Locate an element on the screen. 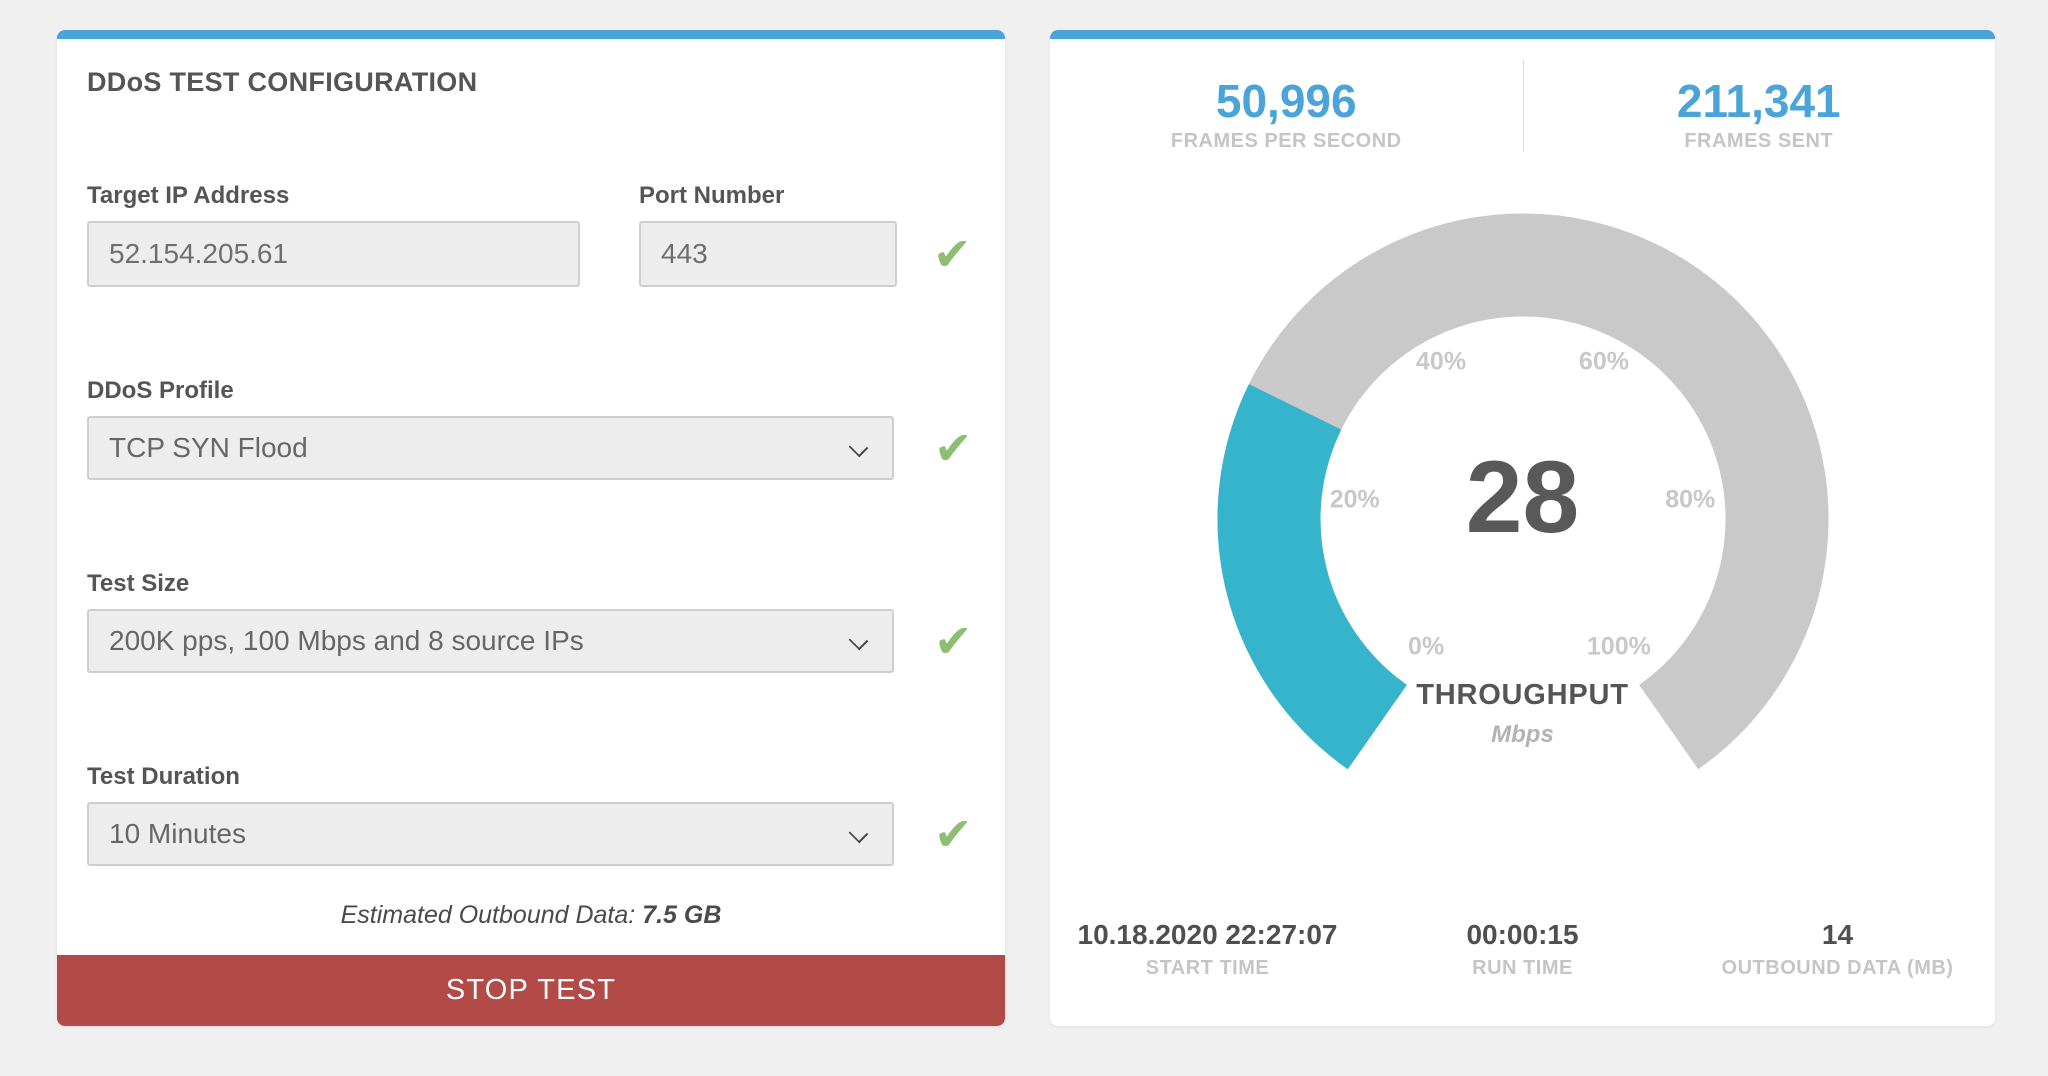 This screenshot has width=2048, height=1076. frames-sent-stat: 211,341 FRAMES SENT is located at coordinates (1759, 115).